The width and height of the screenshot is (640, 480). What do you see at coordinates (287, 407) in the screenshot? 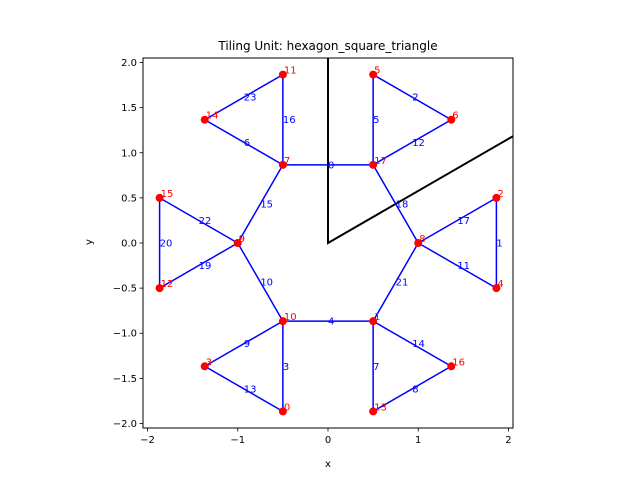
I see `vertex-label: 0` at bounding box center [287, 407].